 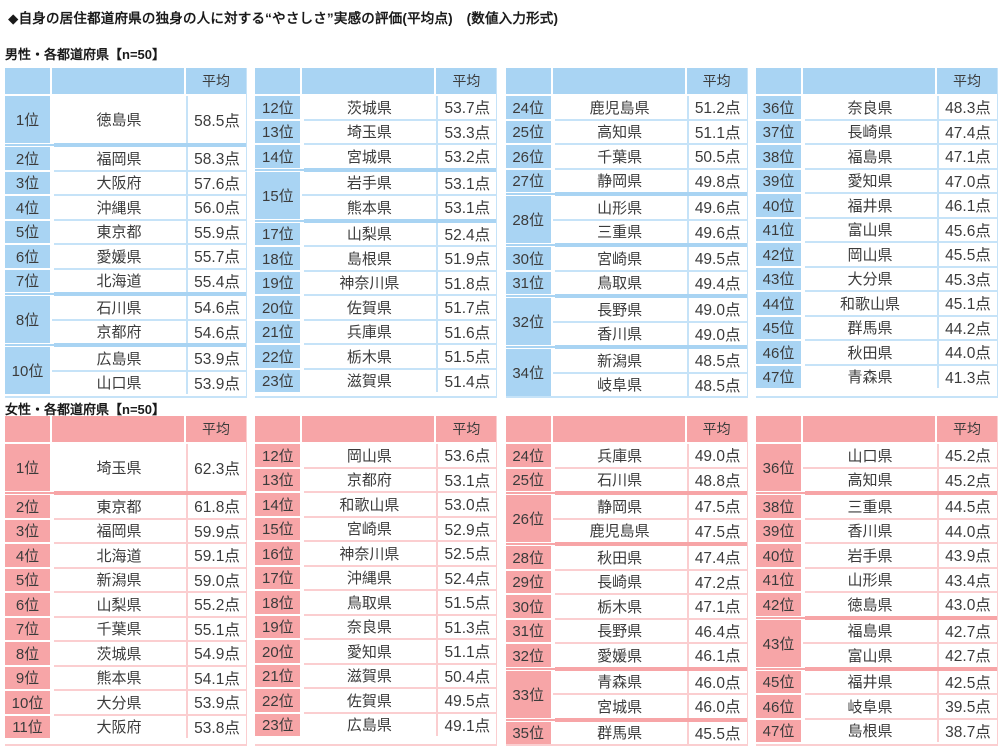 What do you see at coordinates (216, 207) in the screenshot?
I see `score-cell: 56.0点` at bounding box center [216, 207].